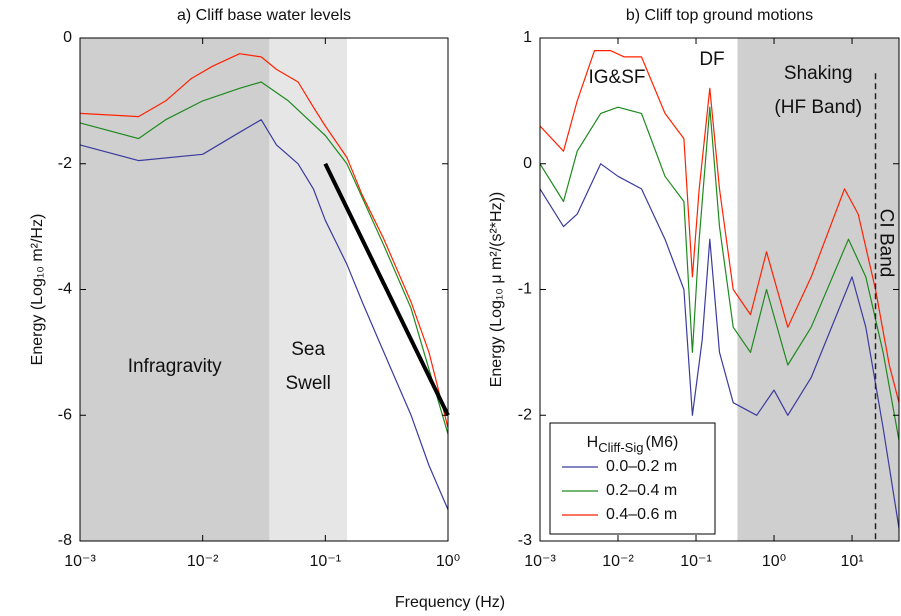  What do you see at coordinates (616, 77) in the screenshot?
I see `annotation: IG&SF` at bounding box center [616, 77].